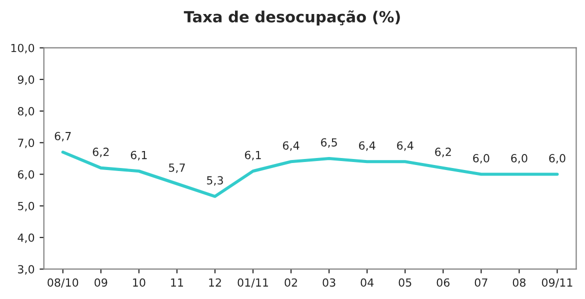 The image size is (585, 299). Describe the element at coordinates (22, 49) in the screenshot. I see `y-tick-label: 10,0` at that location.